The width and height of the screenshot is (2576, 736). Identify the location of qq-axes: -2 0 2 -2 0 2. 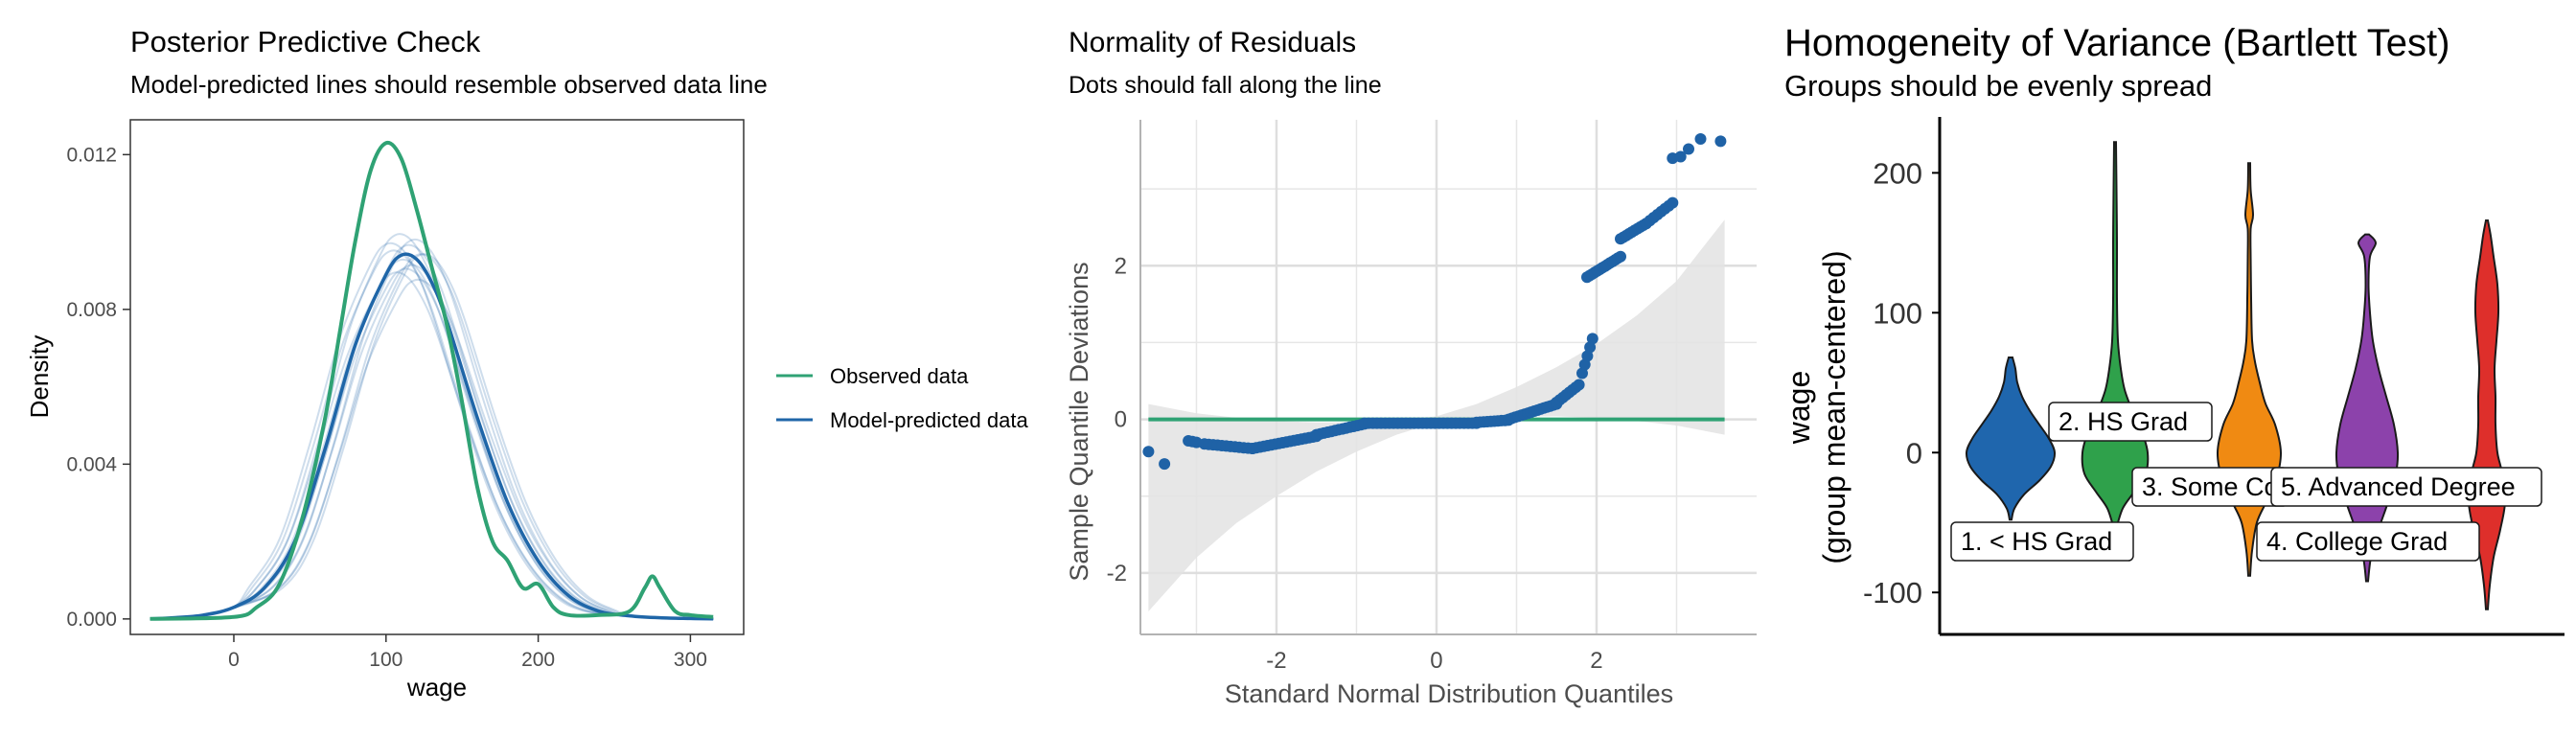
(1355, 463).